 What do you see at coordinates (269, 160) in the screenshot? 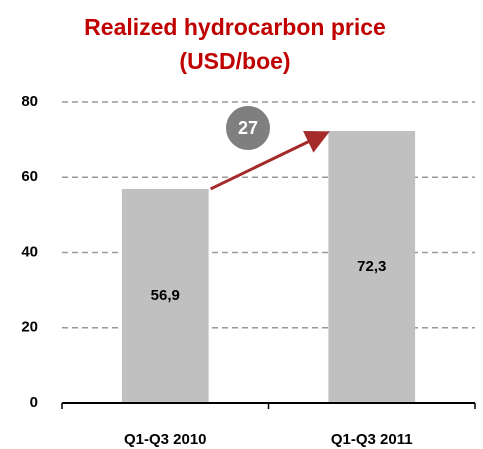
I see `growth-arrow` at bounding box center [269, 160].